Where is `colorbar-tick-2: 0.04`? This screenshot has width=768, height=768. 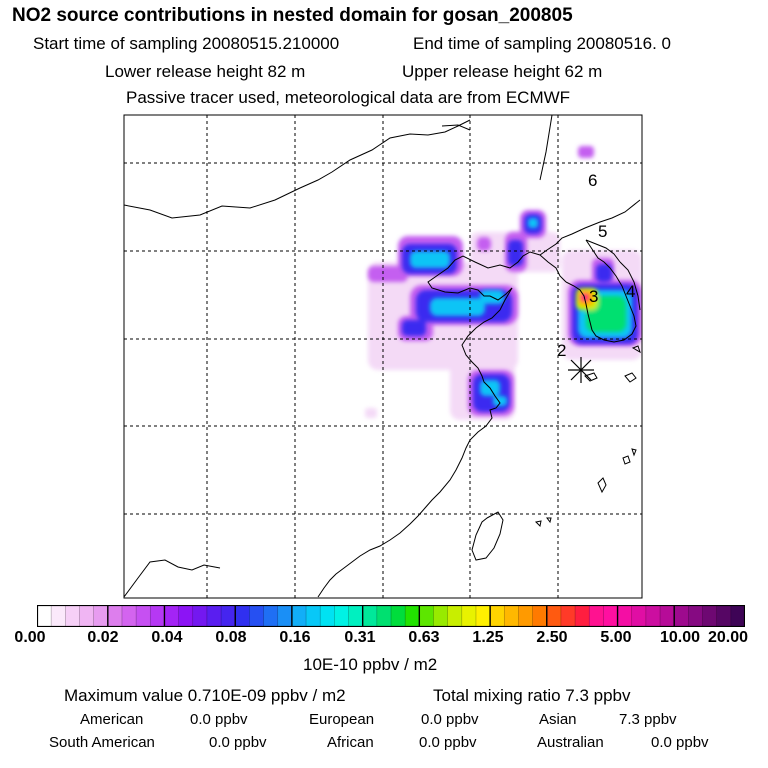 colorbar-tick-2: 0.04 is located at coordinates (167, 637).